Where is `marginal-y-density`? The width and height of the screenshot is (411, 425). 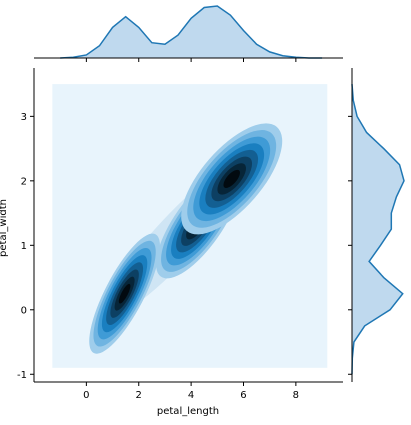 marginal-y-density is located at coordinates (378, 225).